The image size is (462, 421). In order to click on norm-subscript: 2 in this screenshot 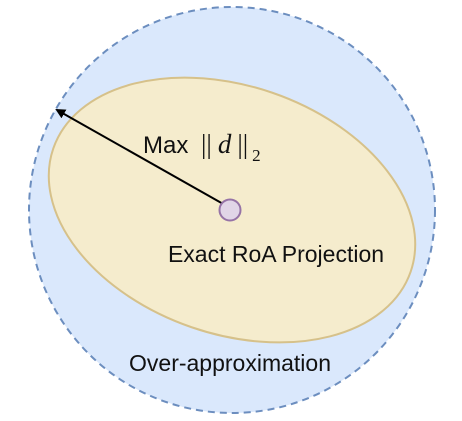, I will do `click(256, 155)`.